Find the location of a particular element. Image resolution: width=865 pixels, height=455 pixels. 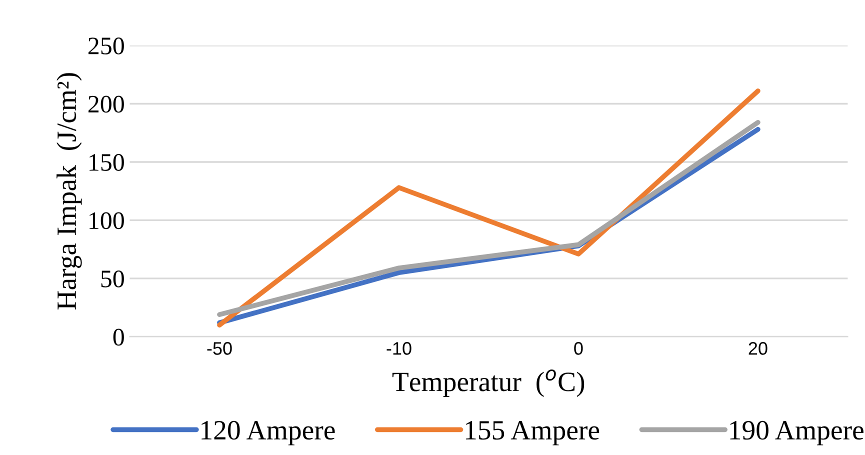

legend-label: 155 Ampere is located at coordinates (533, 433).